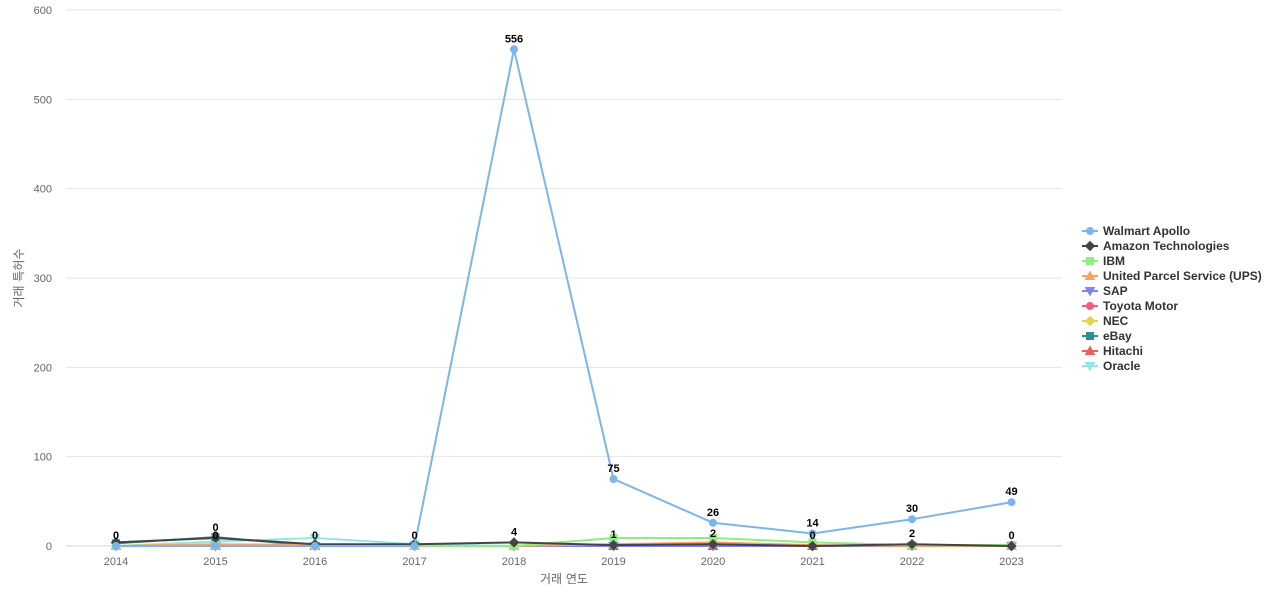 Image resolution: width=1280 pixels, height=600 pixels. What do you see at coordinates (613, 469) in the screenshot?
I see `data-label: 75` at bounding box center [613, 469].